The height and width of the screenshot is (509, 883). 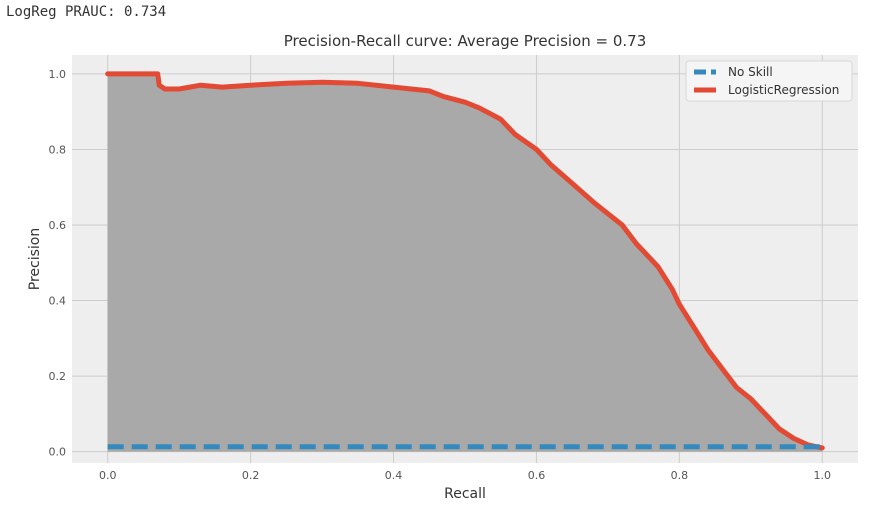 What do you see at coordinates (783, 90) in the screenshot?
I see `legend-entry-logistic-regression: LogisticRegression` at bounding box center [783, 90].